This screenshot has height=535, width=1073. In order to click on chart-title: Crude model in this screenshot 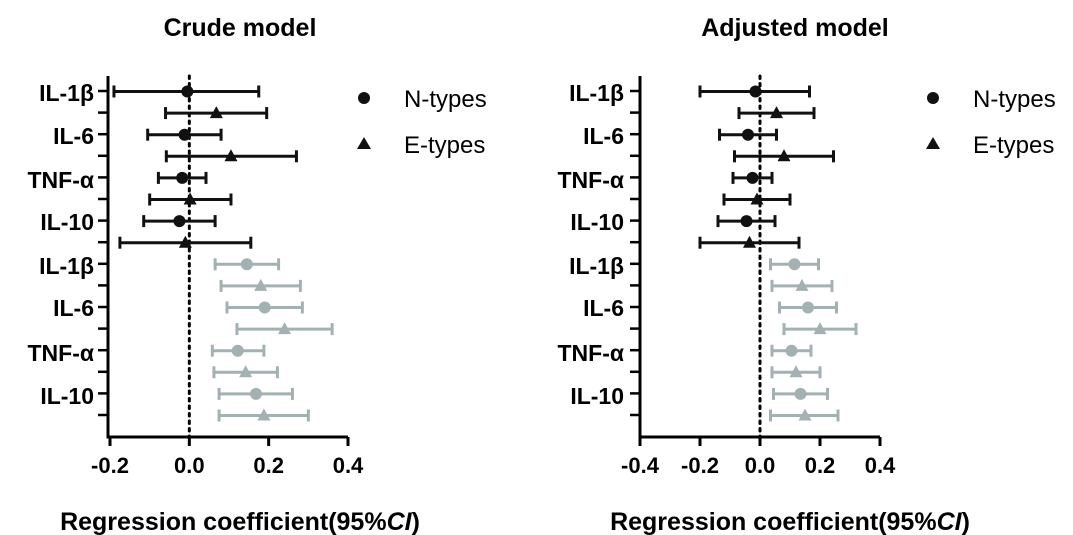, I will do `click(240, 28)`.